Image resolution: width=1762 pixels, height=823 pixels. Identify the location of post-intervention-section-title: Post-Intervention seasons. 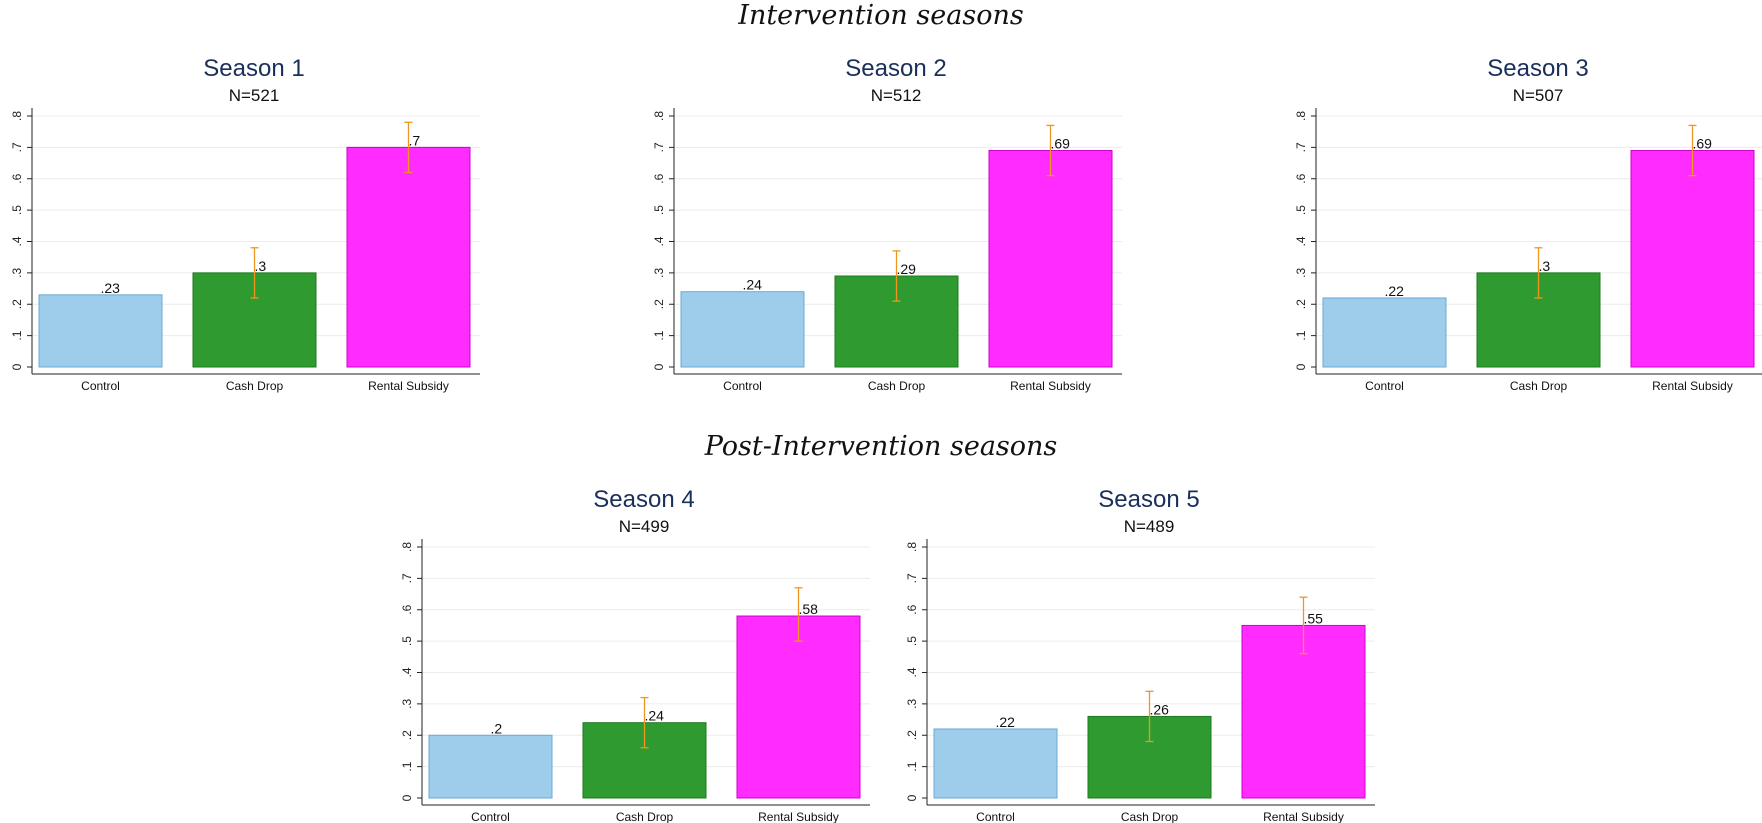
(881, 446).